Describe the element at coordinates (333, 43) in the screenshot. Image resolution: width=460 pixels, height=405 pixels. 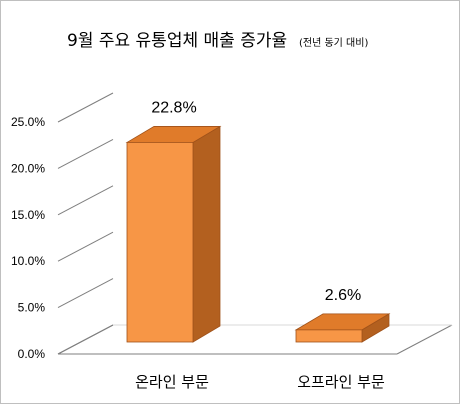
I see `chart-subtitle: (전년 동기 대비)` at that location.